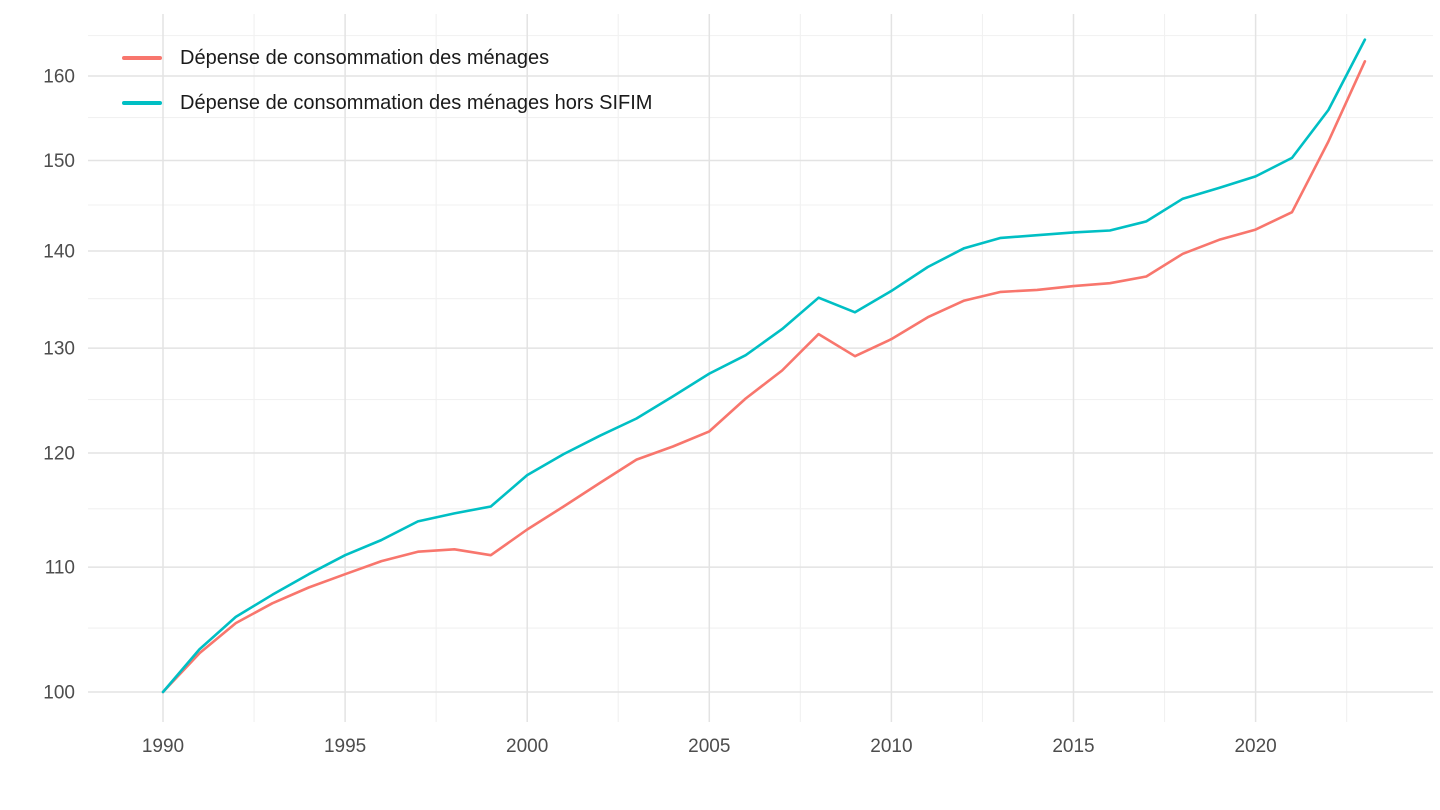 Image resolution: width=1440 pixels, height=810 pixels. What do you see at coordinates (891, 746) in the screenshot?
I see `x-tick-label: 2010` at bounding box center [891, 746].